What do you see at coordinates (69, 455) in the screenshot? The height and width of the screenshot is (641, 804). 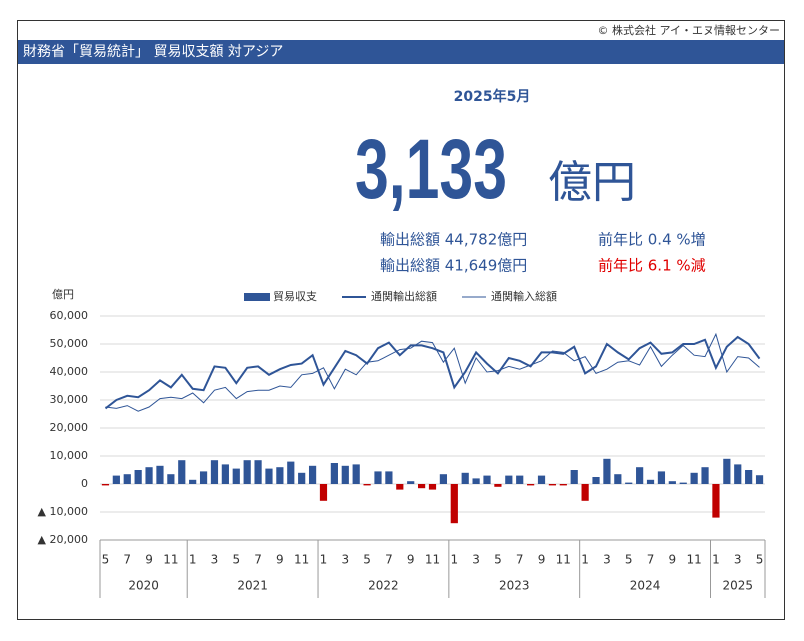 I see `y-tick-label: 10,000` at bounding box center [69, 455].